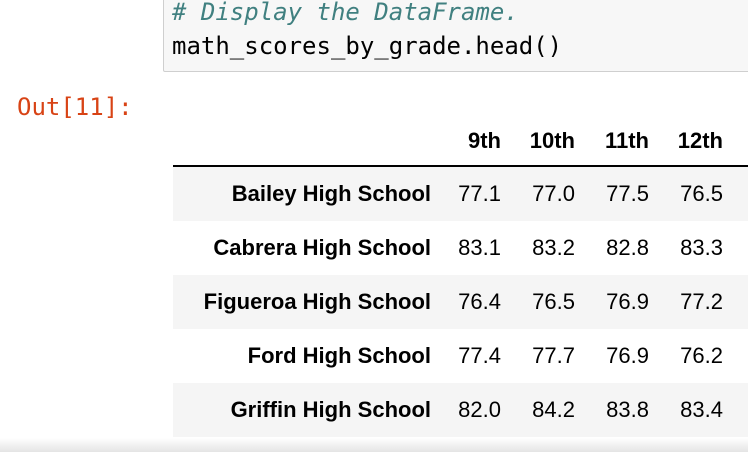  What do you see at coordinates (339, 355) in the screenshot?
I see `row-index: Ford High School` at bounding box center [339, 355].